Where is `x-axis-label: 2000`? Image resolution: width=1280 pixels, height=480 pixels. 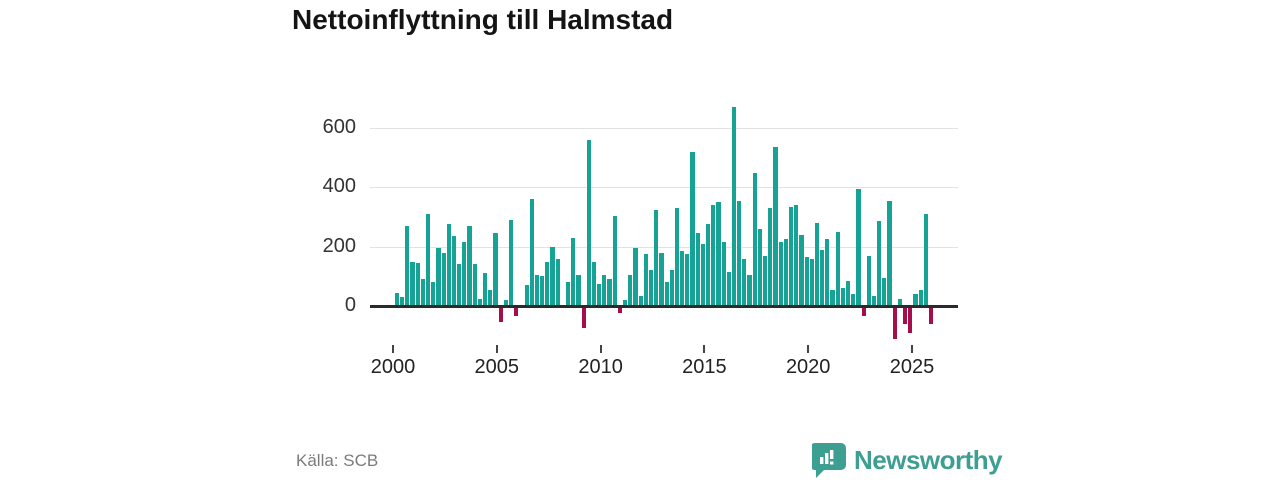
x-axis-label: 2000 is located at coordinates (393, 367).